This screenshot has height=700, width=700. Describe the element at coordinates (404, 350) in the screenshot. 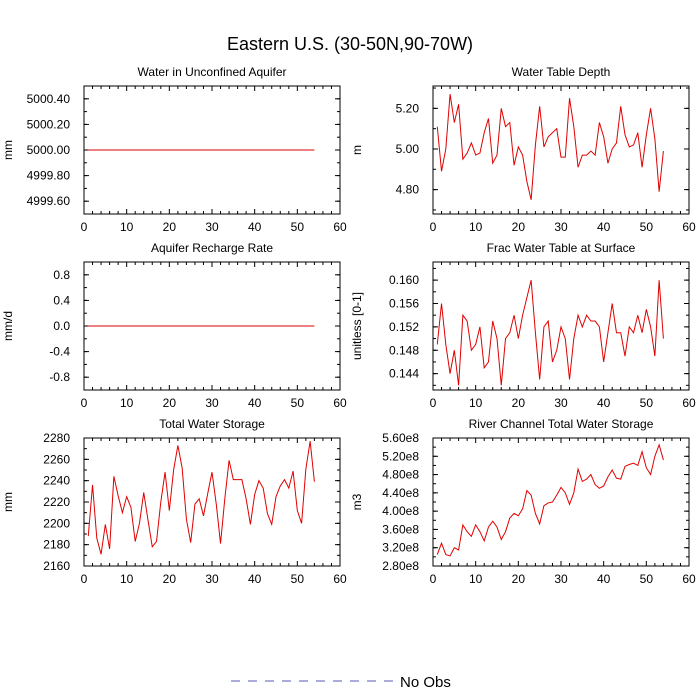

I see `y-tick-label: 0.148` at that location.